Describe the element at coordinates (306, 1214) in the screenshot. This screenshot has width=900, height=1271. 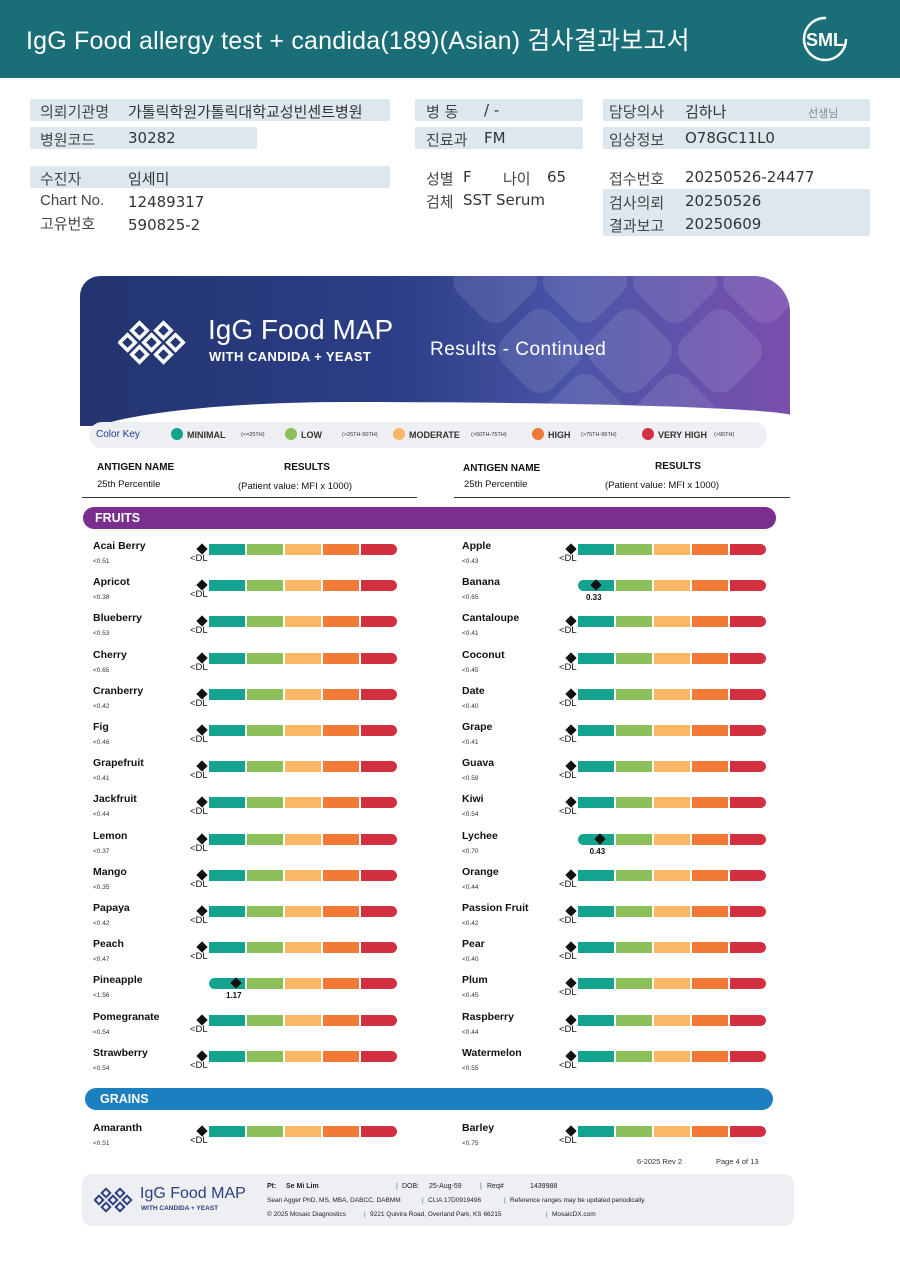
I see `footer-copyright: © 2025 Mosaic Diagnostics` at that location.